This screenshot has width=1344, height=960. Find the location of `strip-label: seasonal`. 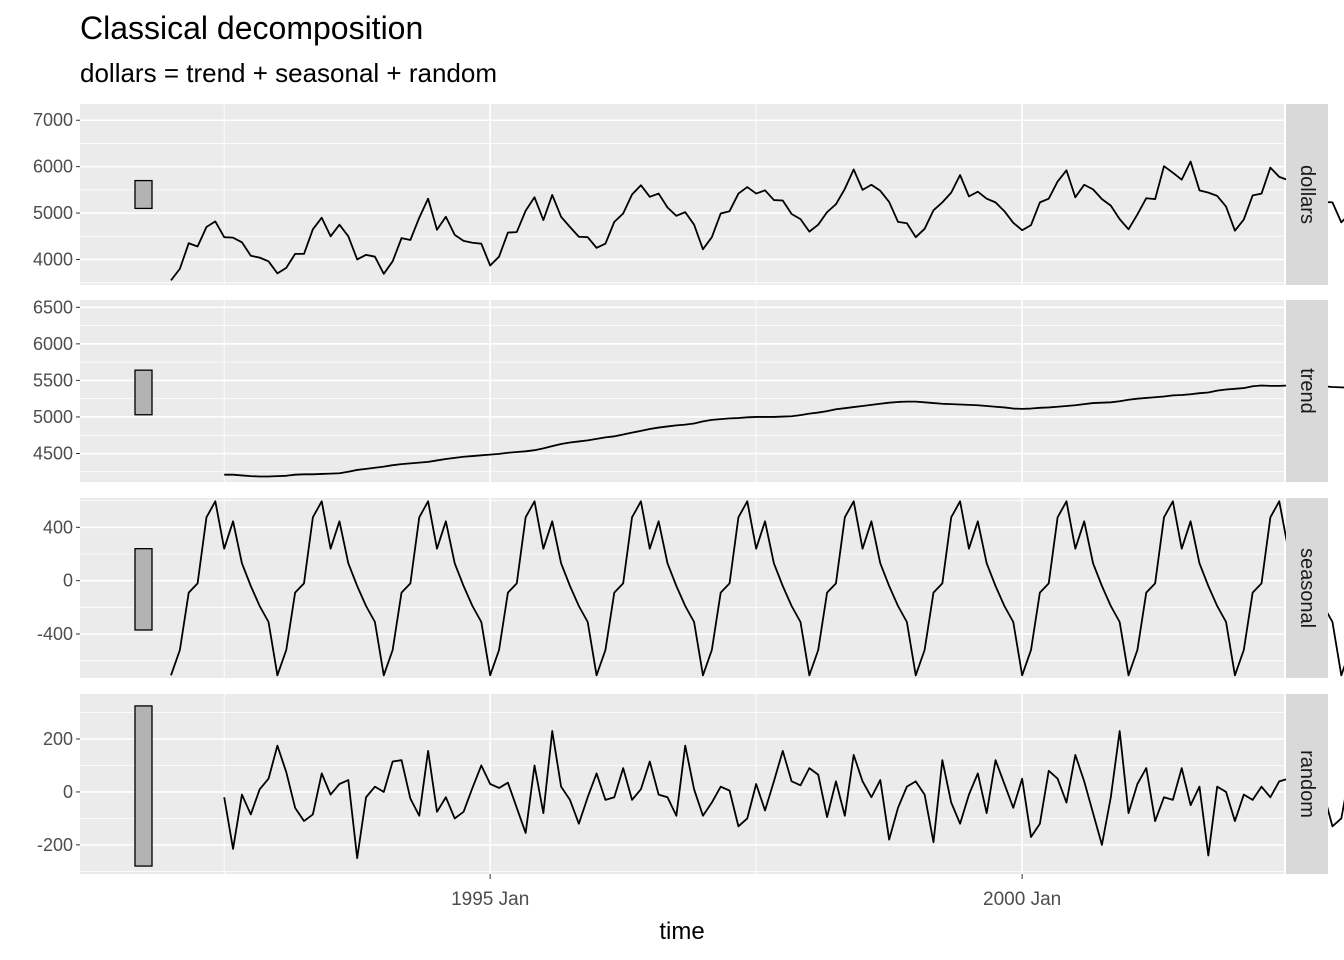

strip-label: seasonal is located at coordinates (1307, 588).